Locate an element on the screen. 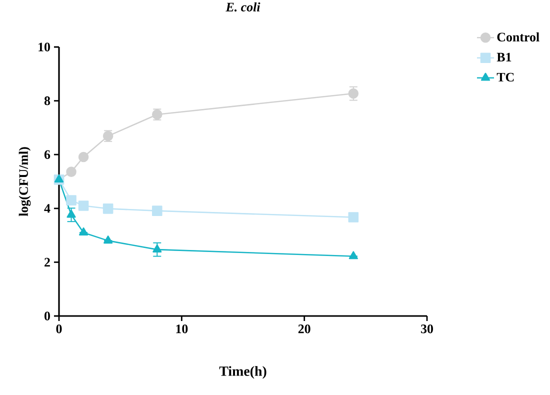 The width and height of the screenshot is (550, 395). y-tick-label: 4 is located at coordinates (47, 208).